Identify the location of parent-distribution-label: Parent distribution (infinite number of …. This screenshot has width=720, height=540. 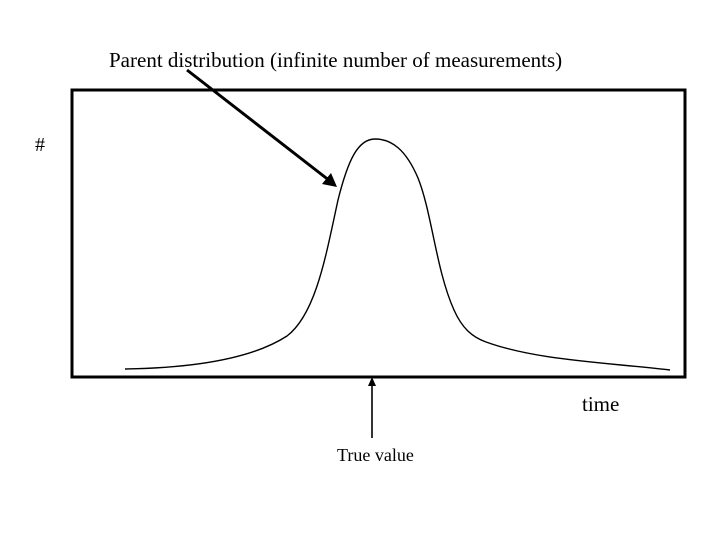
(336, 60).